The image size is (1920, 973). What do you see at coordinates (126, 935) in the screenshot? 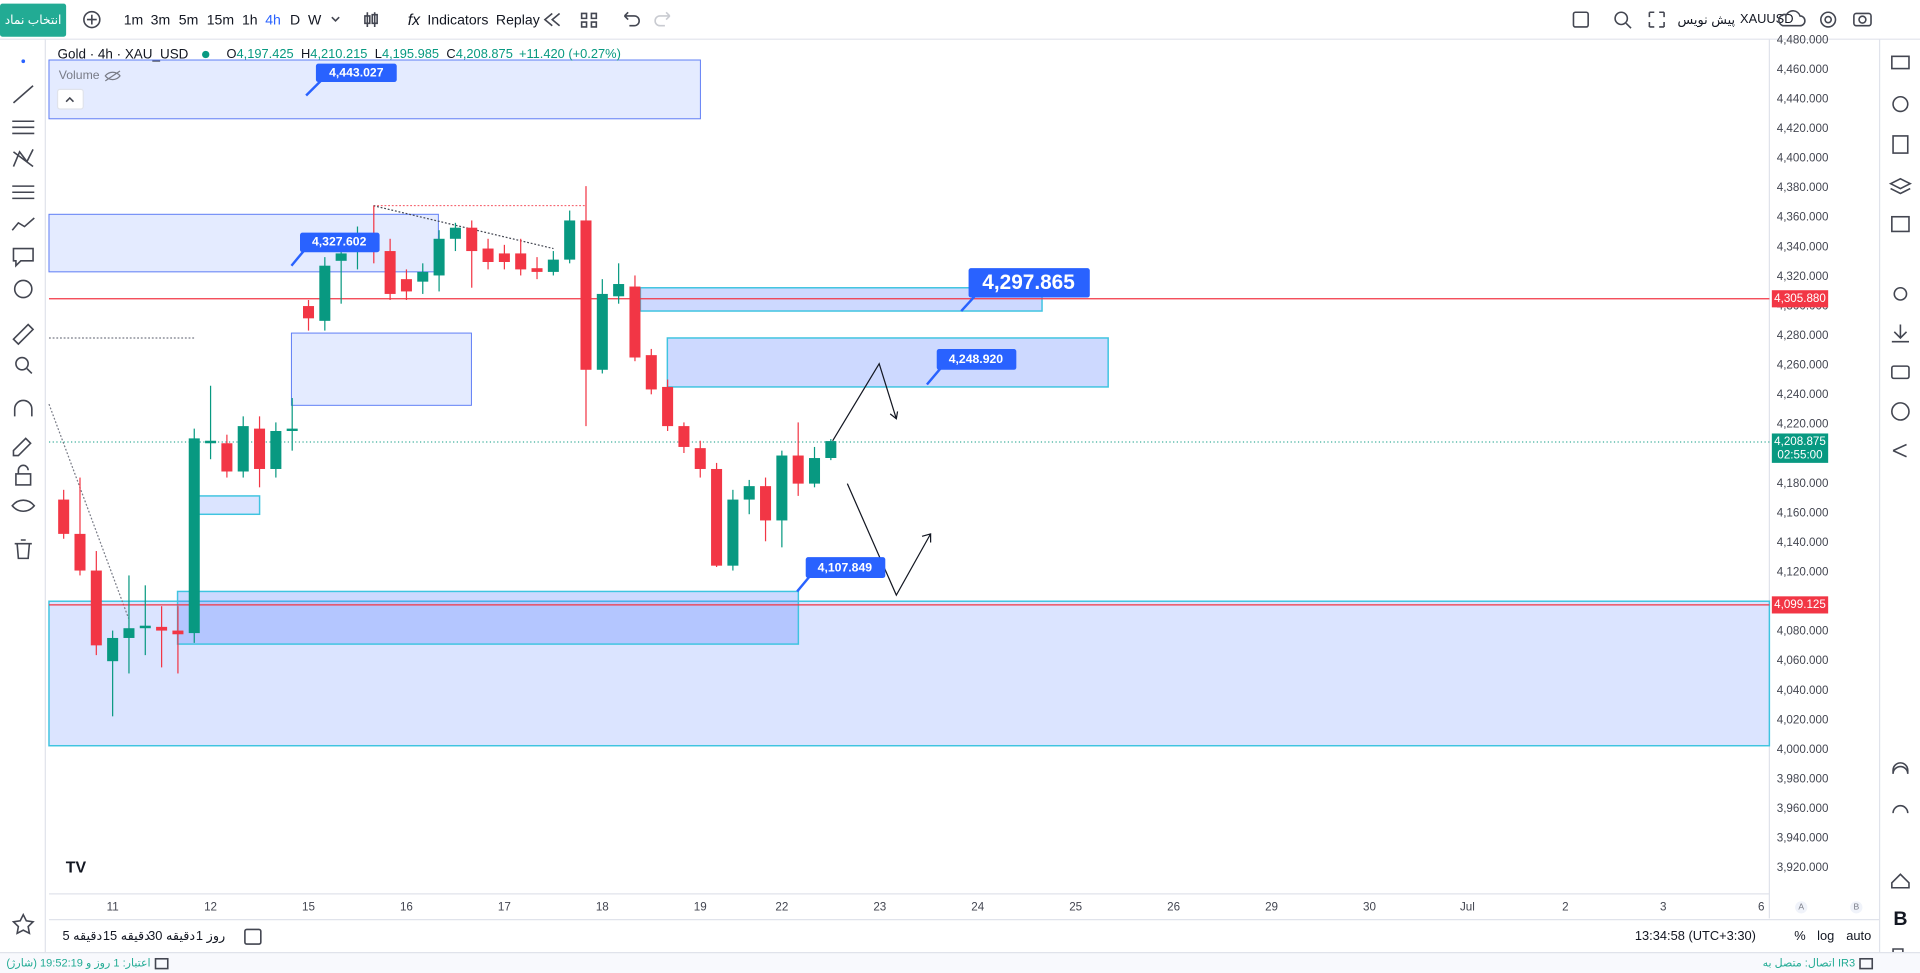
I see `range-button: 15 دقیقه` at bounding box center [126, 935].